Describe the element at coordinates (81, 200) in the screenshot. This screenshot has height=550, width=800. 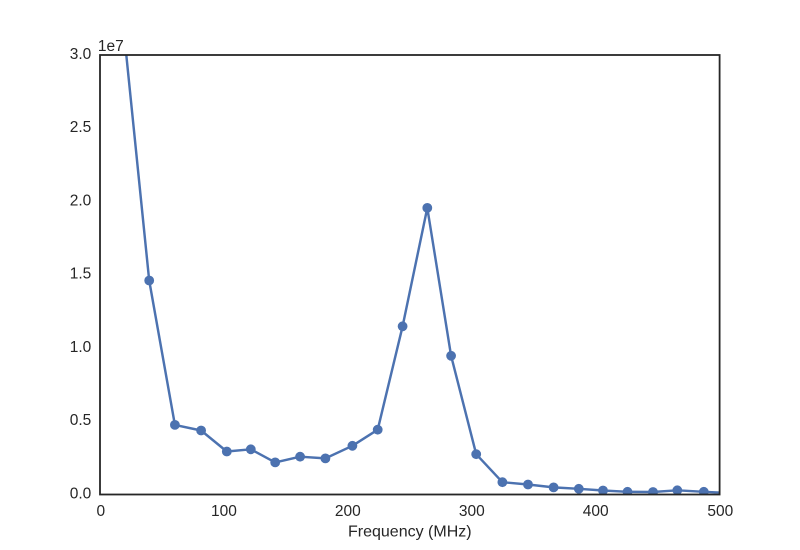
I see `svg-text: 2.0` at that location.